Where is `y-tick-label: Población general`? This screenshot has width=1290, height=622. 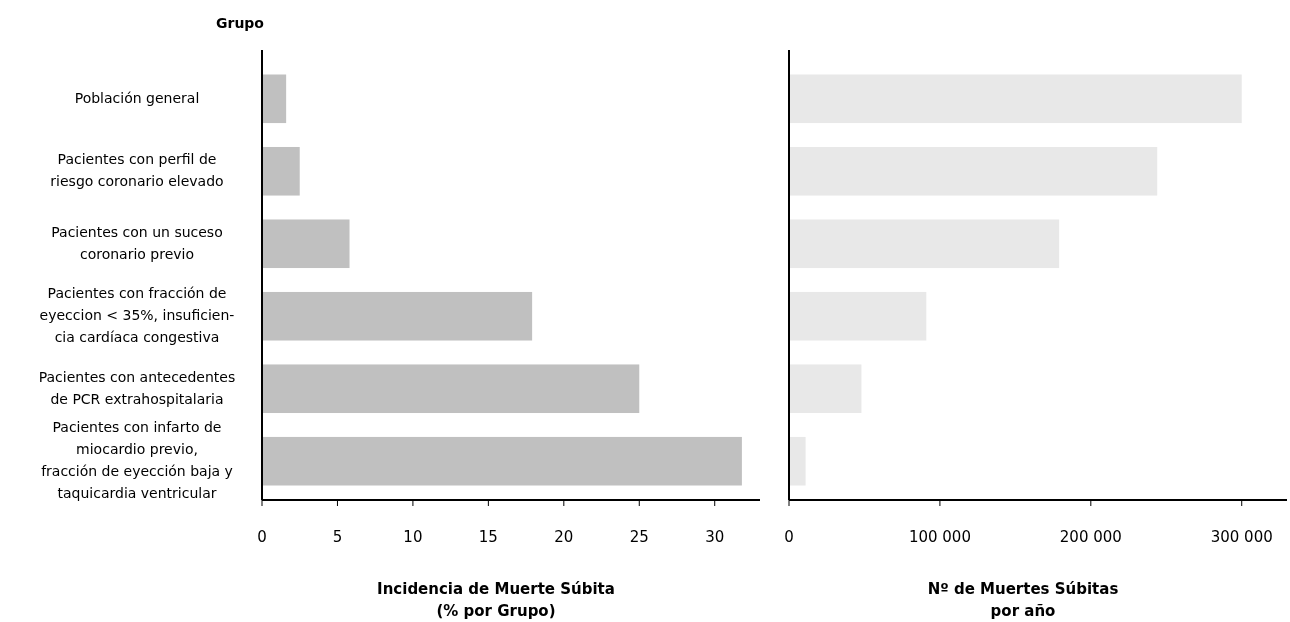 y-tick-label: Población general is located at coordinates (137, 97).